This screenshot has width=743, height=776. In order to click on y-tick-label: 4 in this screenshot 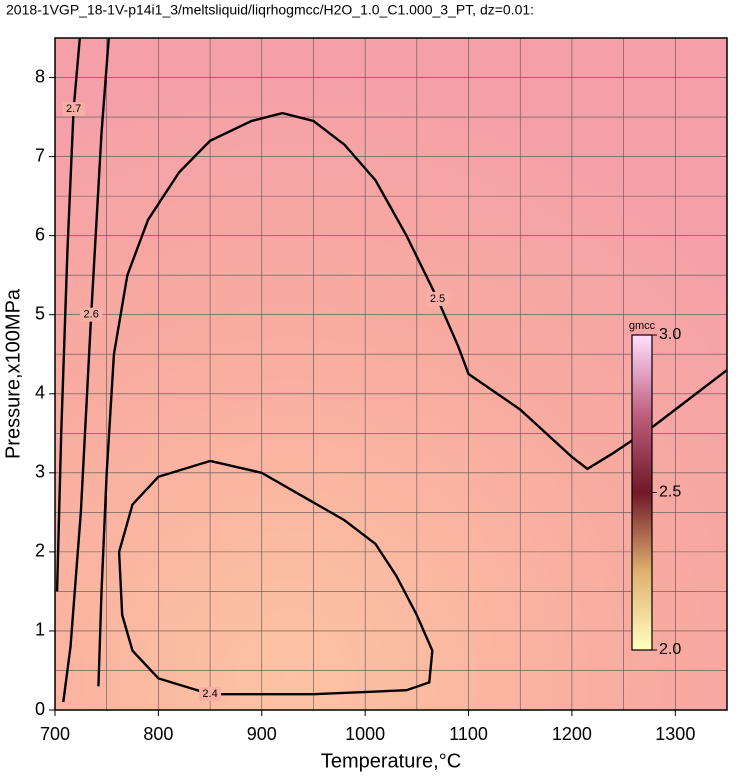, I will do `click(40, 393)`.